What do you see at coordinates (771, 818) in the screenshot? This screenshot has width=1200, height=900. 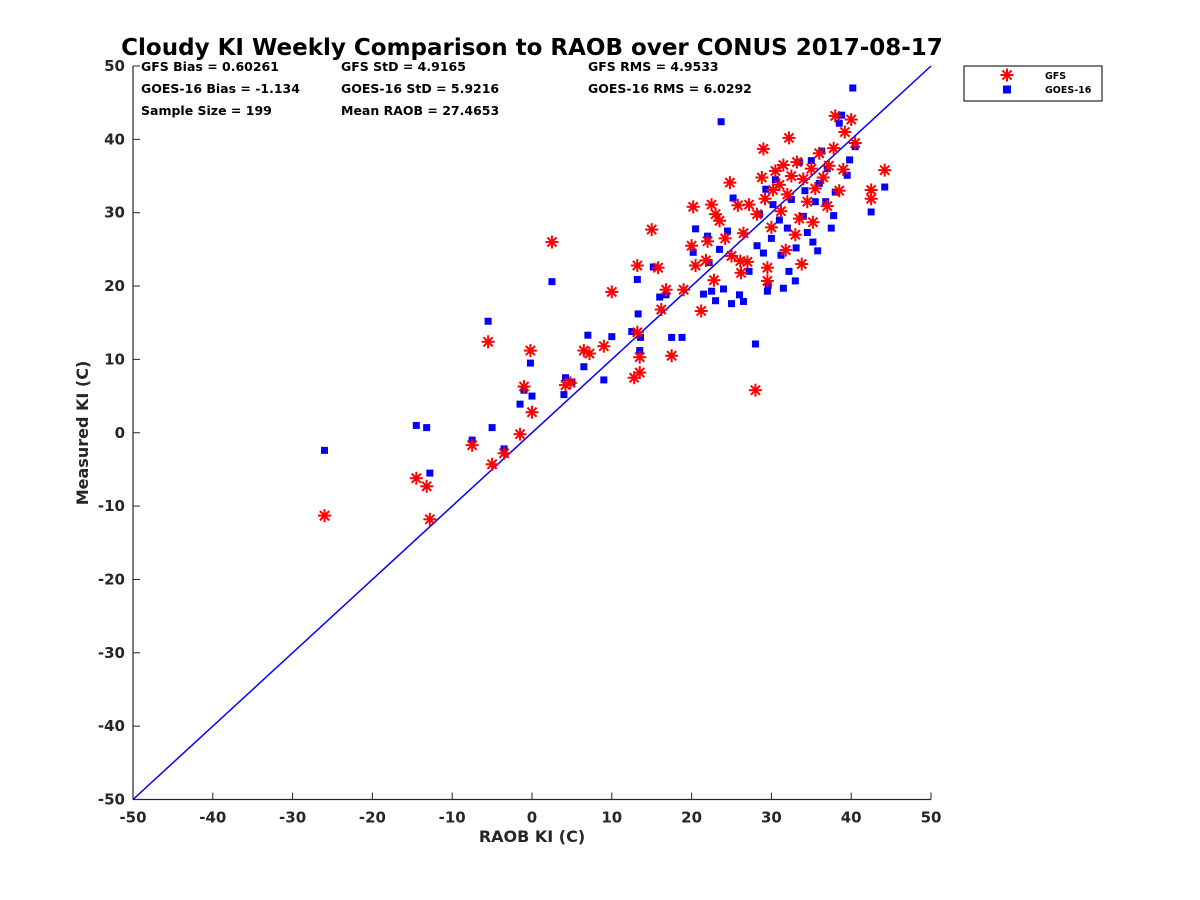 I see `x-tick-label: 30` at bounding box center [771, 818].